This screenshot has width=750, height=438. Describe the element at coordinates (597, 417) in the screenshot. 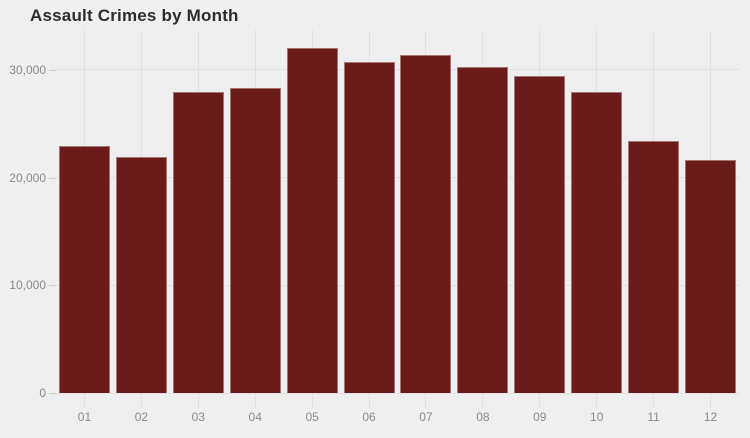

I see `x-tick-label-10: 10` at that location.